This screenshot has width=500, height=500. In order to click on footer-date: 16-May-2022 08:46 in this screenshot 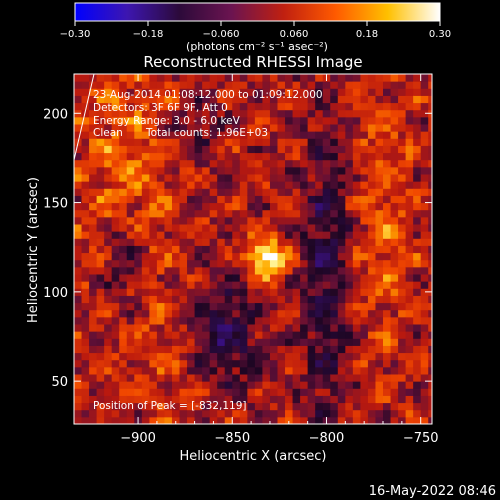, I will do `click(432, 491)`.